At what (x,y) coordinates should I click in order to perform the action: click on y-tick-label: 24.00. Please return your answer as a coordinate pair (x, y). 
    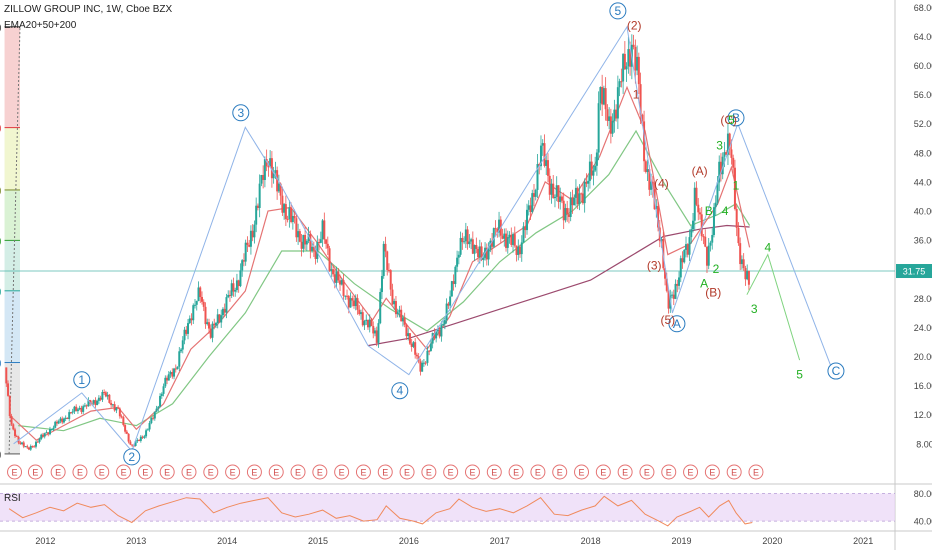
    Looking at the image, I should click on (923, 328).